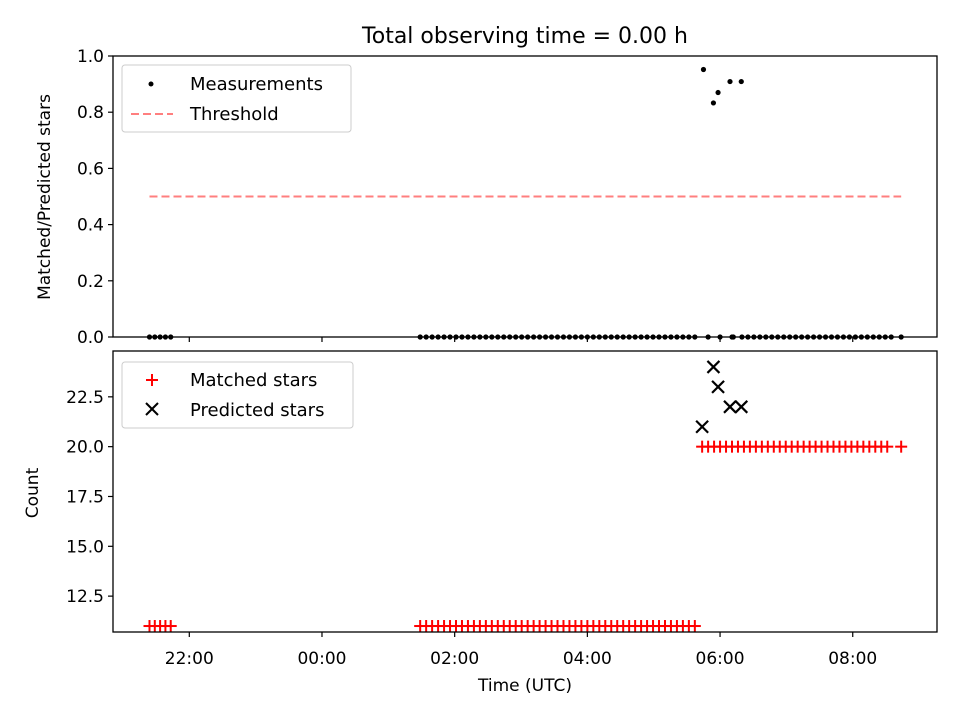  I want to click on bottom-ytick-label: 20.0, so click(85, 448).